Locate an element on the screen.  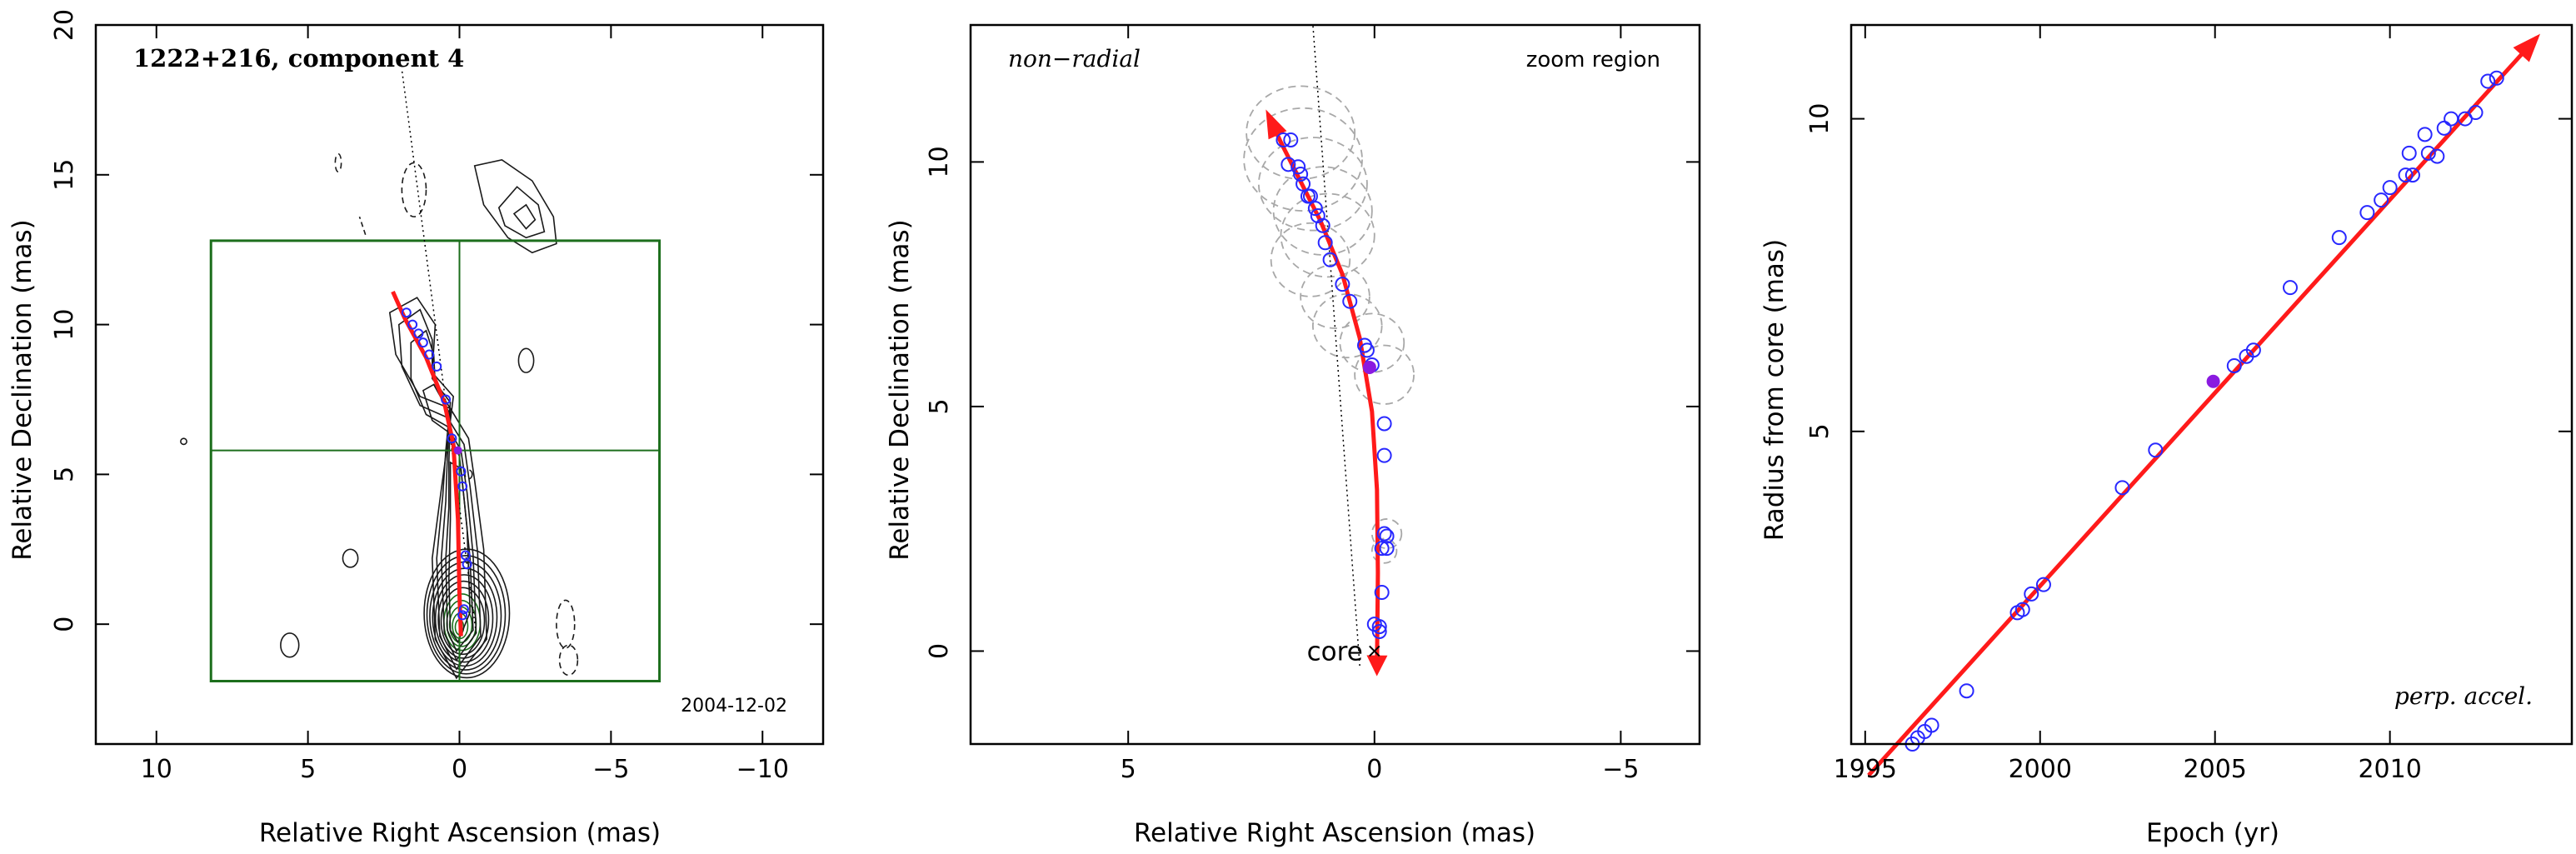
component-positions is located at coordinates (436, 464).